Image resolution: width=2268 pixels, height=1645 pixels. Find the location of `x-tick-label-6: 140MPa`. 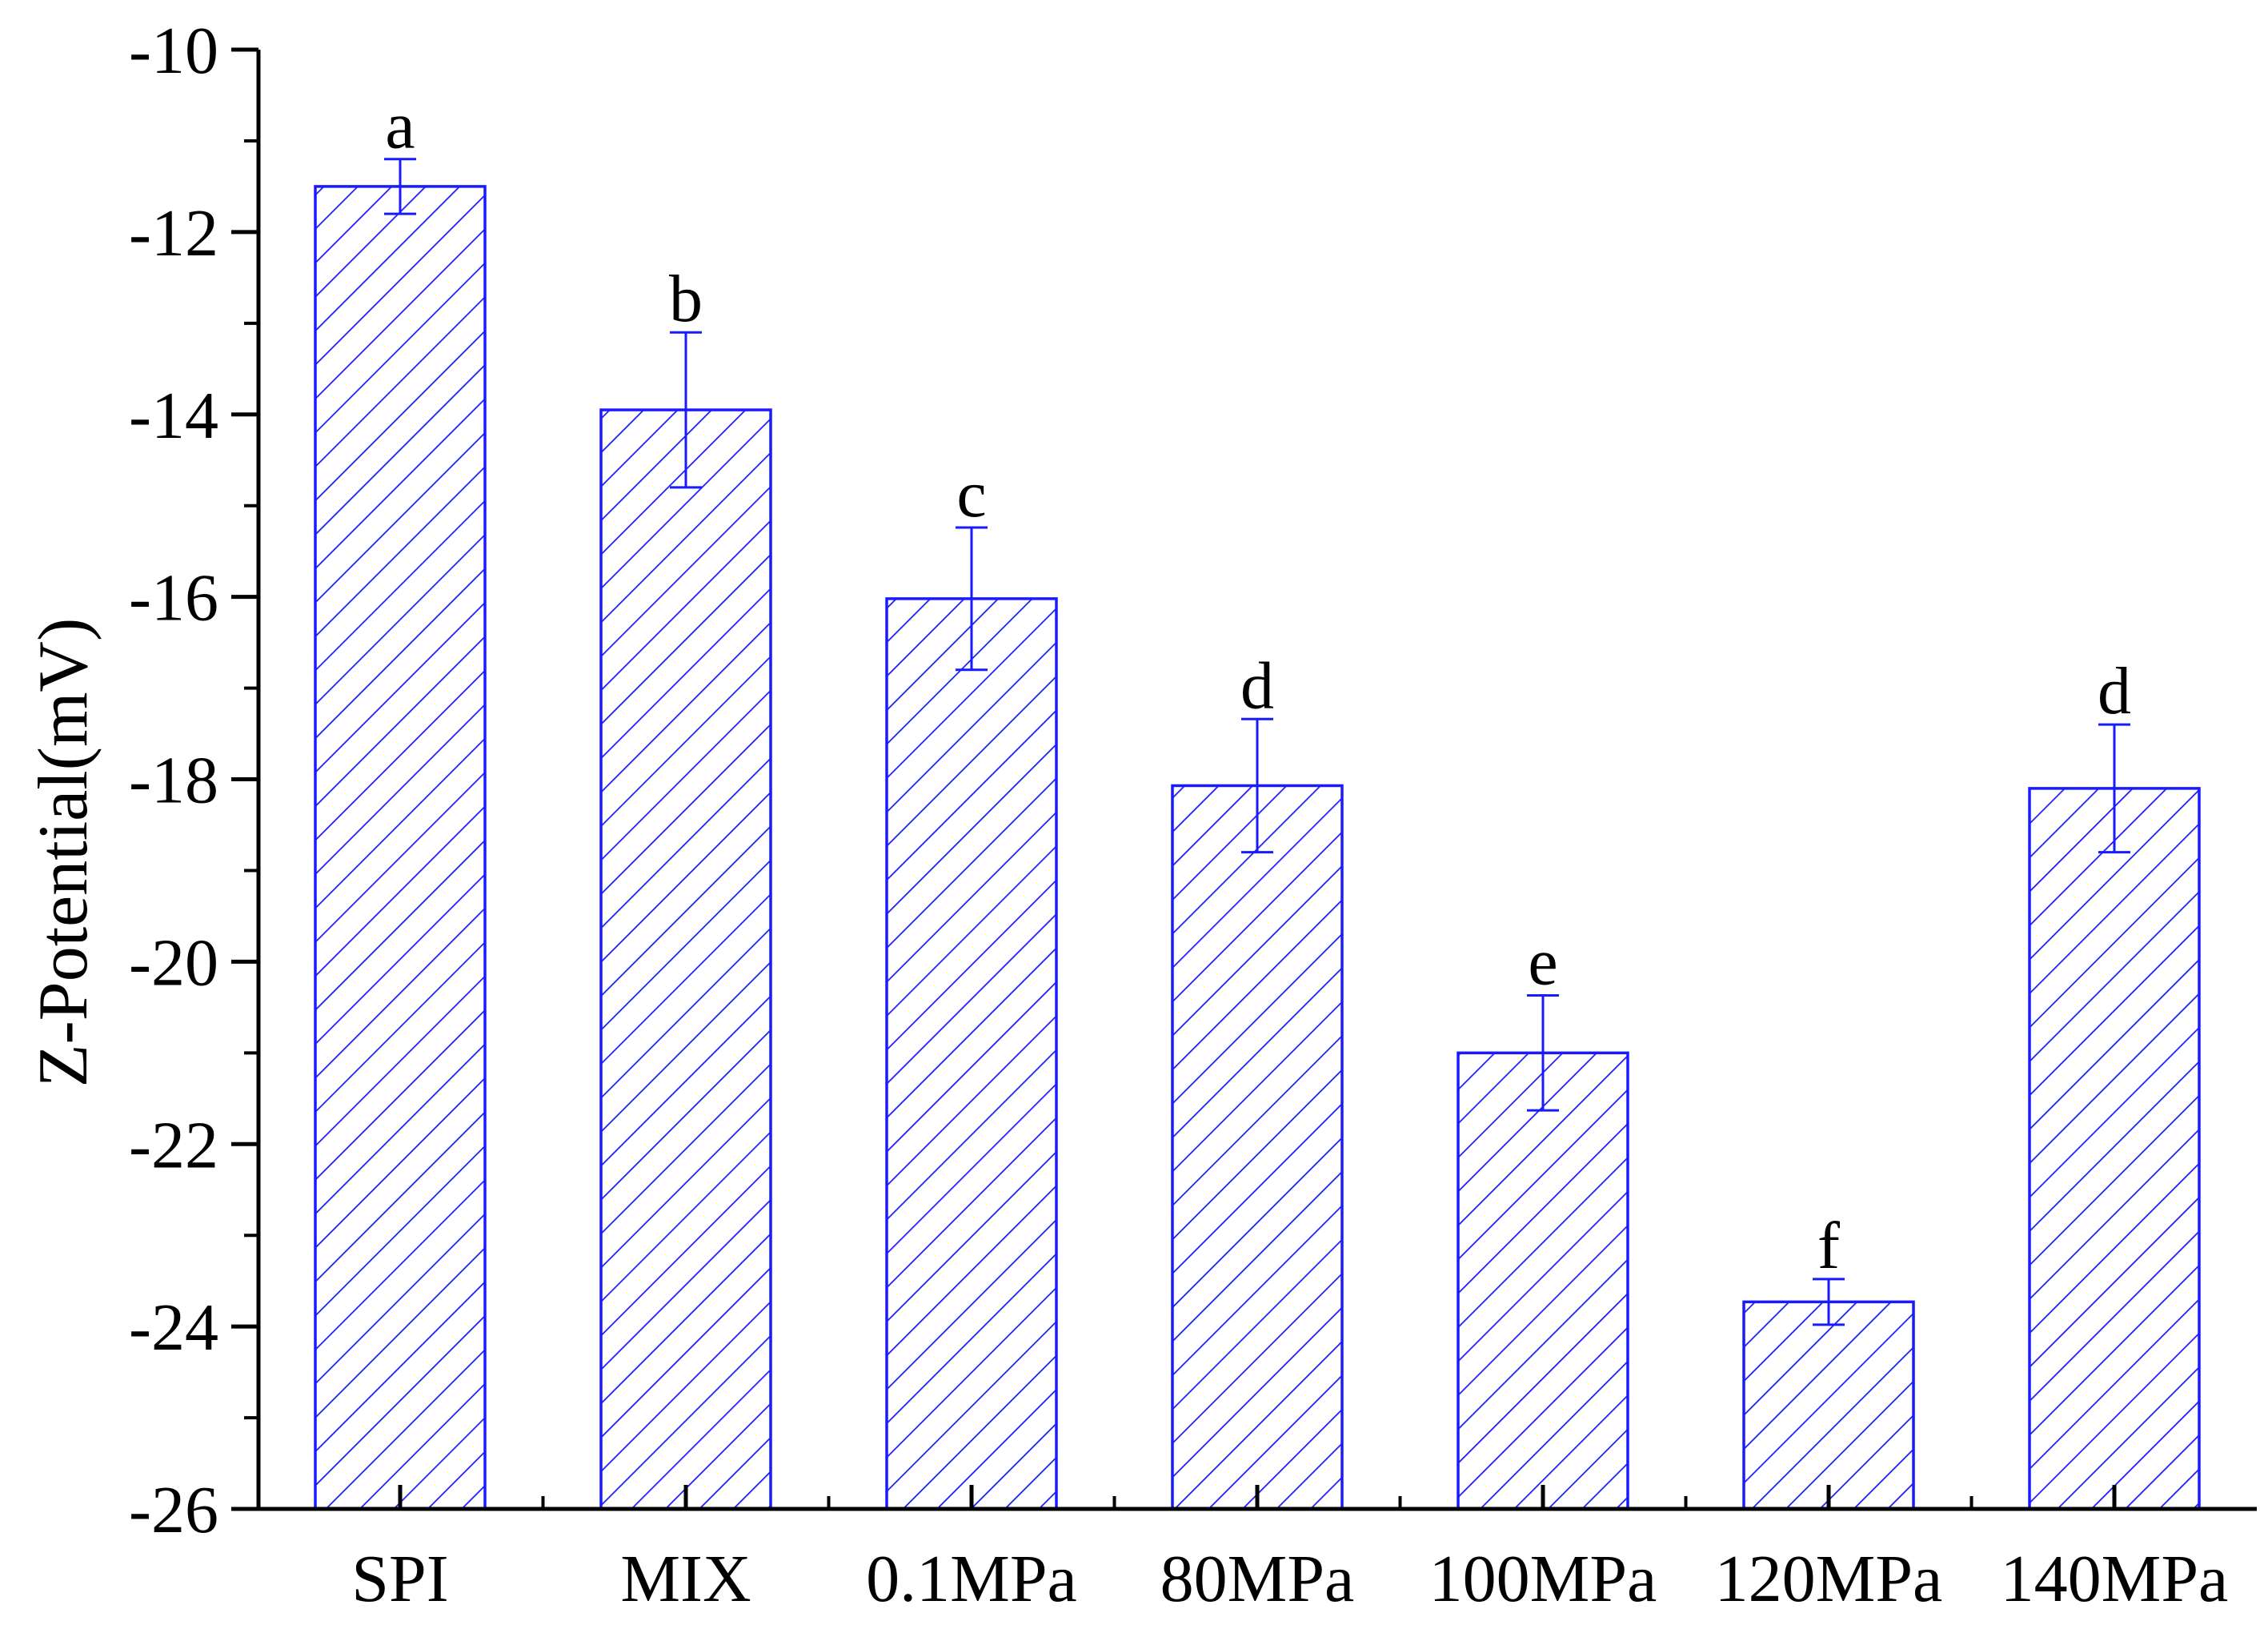

x-tick-label-6: 140MPa is located at coordinates (2115, 1579).